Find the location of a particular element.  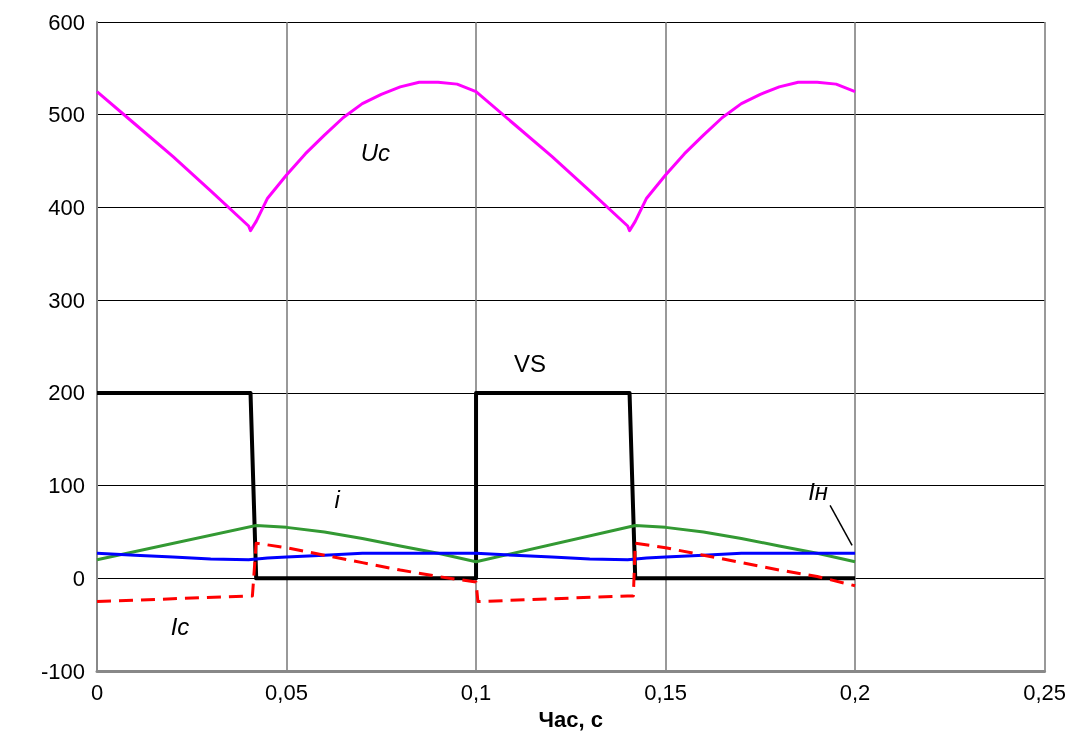

series-label: i is located at coordinates (337, 500).